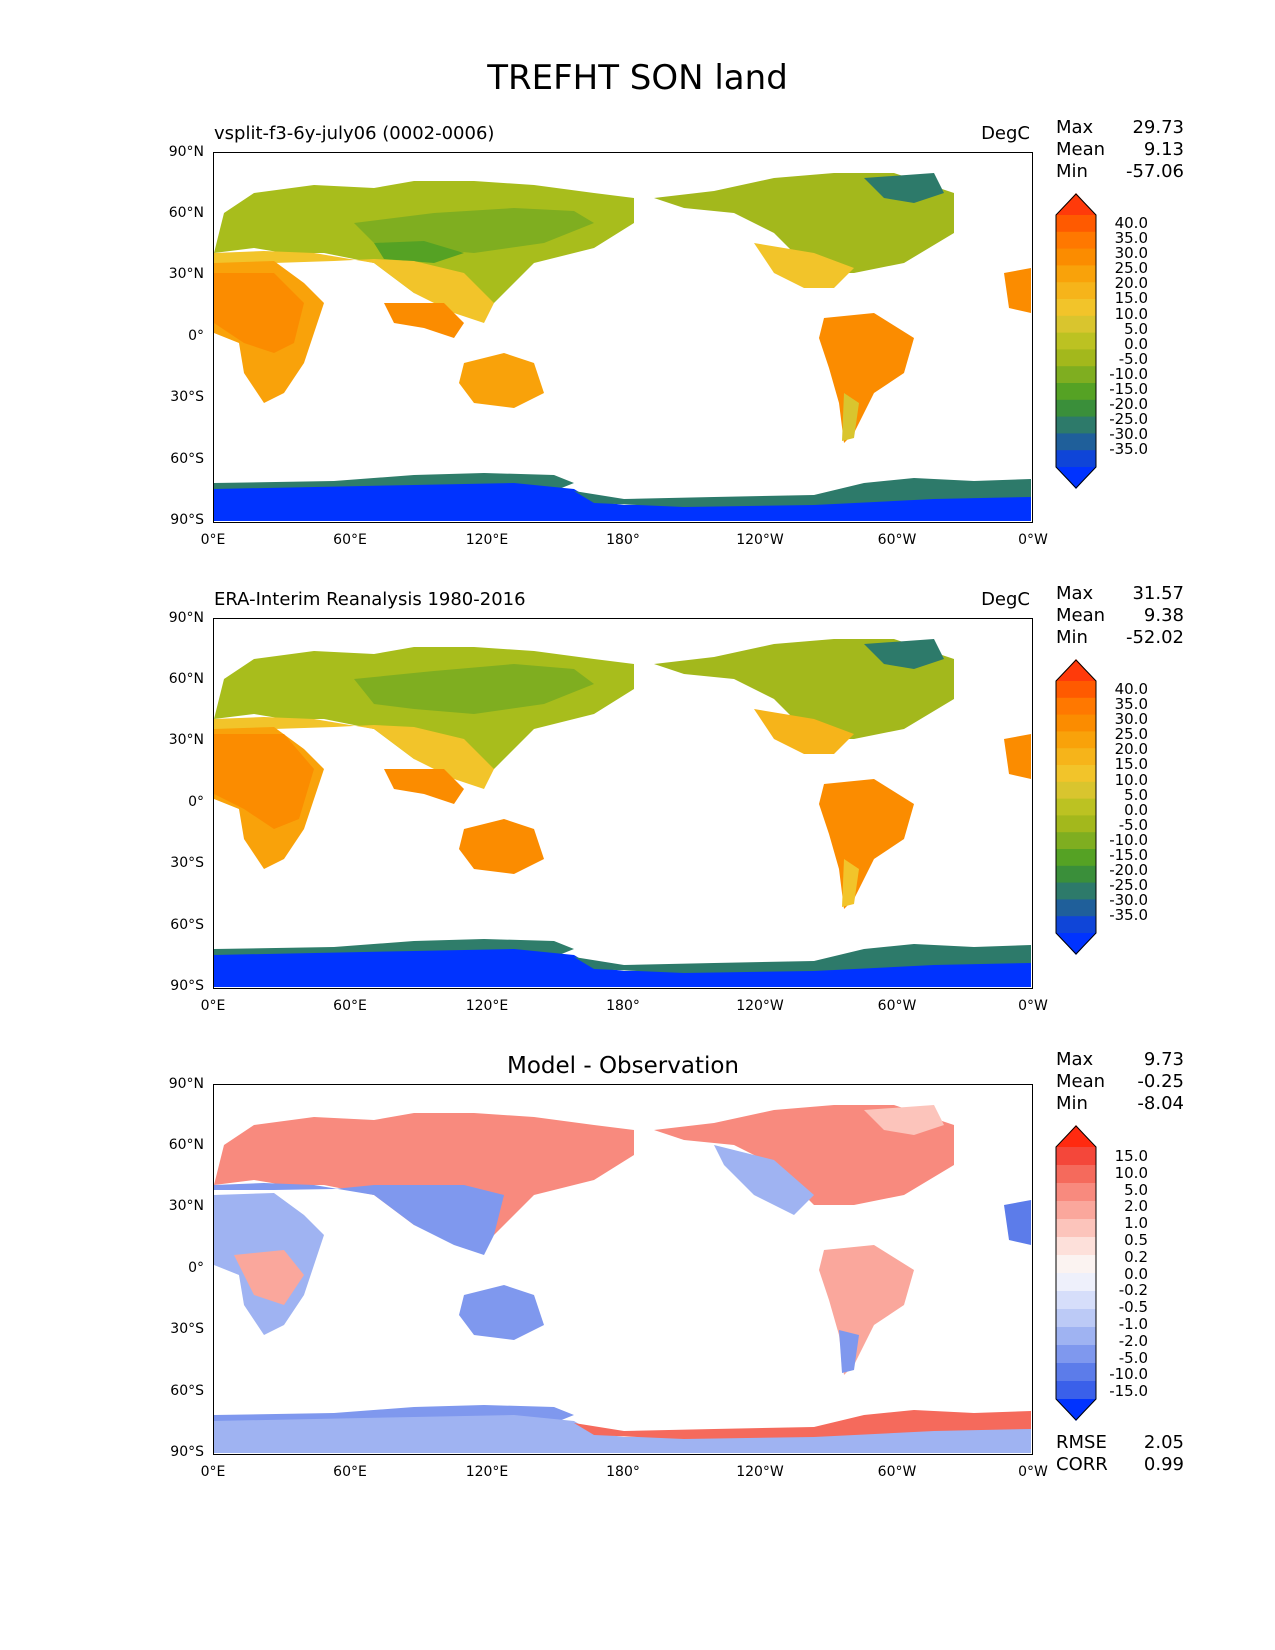 The image size is (1275, 1650). Describe the element at coordinates (187, 925) in the screenshot. I see `ytick-label: 60°S` at that location.